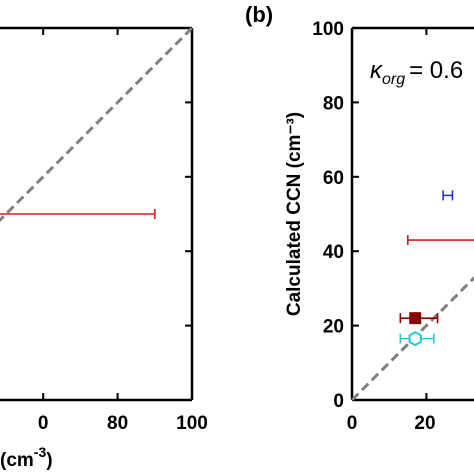 This screenshot has height=474, width=474. I want to click on panel-b-y-tick-label: 0, so click(338, 401).